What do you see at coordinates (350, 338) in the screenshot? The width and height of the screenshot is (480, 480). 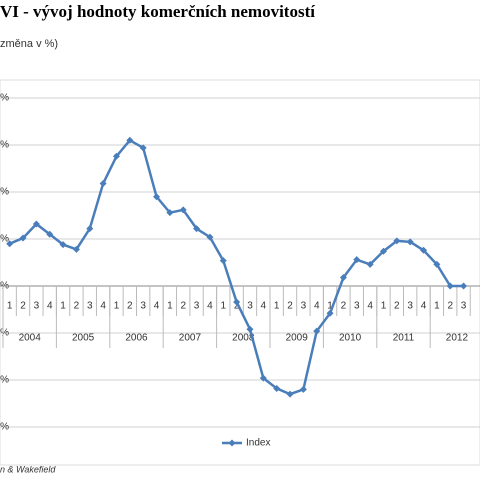 I see `year-label: 2010` at bounding box center [350, 338].